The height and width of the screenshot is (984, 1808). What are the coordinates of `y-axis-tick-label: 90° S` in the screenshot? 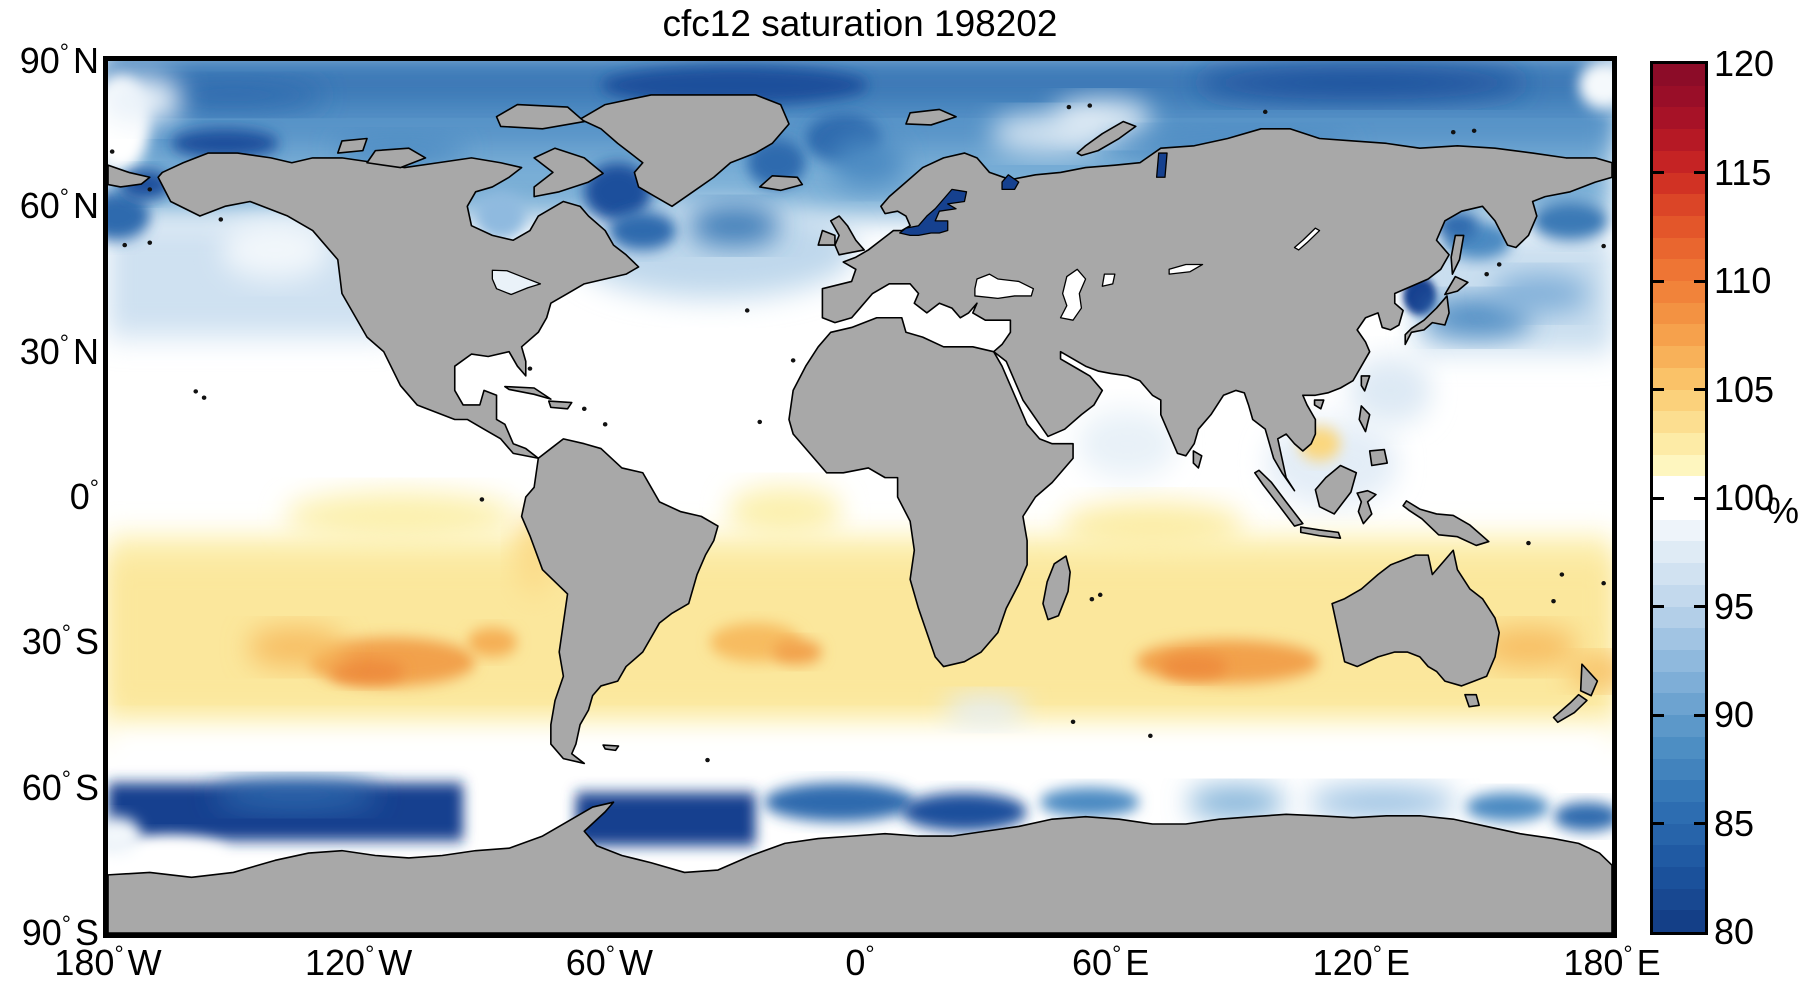 It's located at (49, 933).